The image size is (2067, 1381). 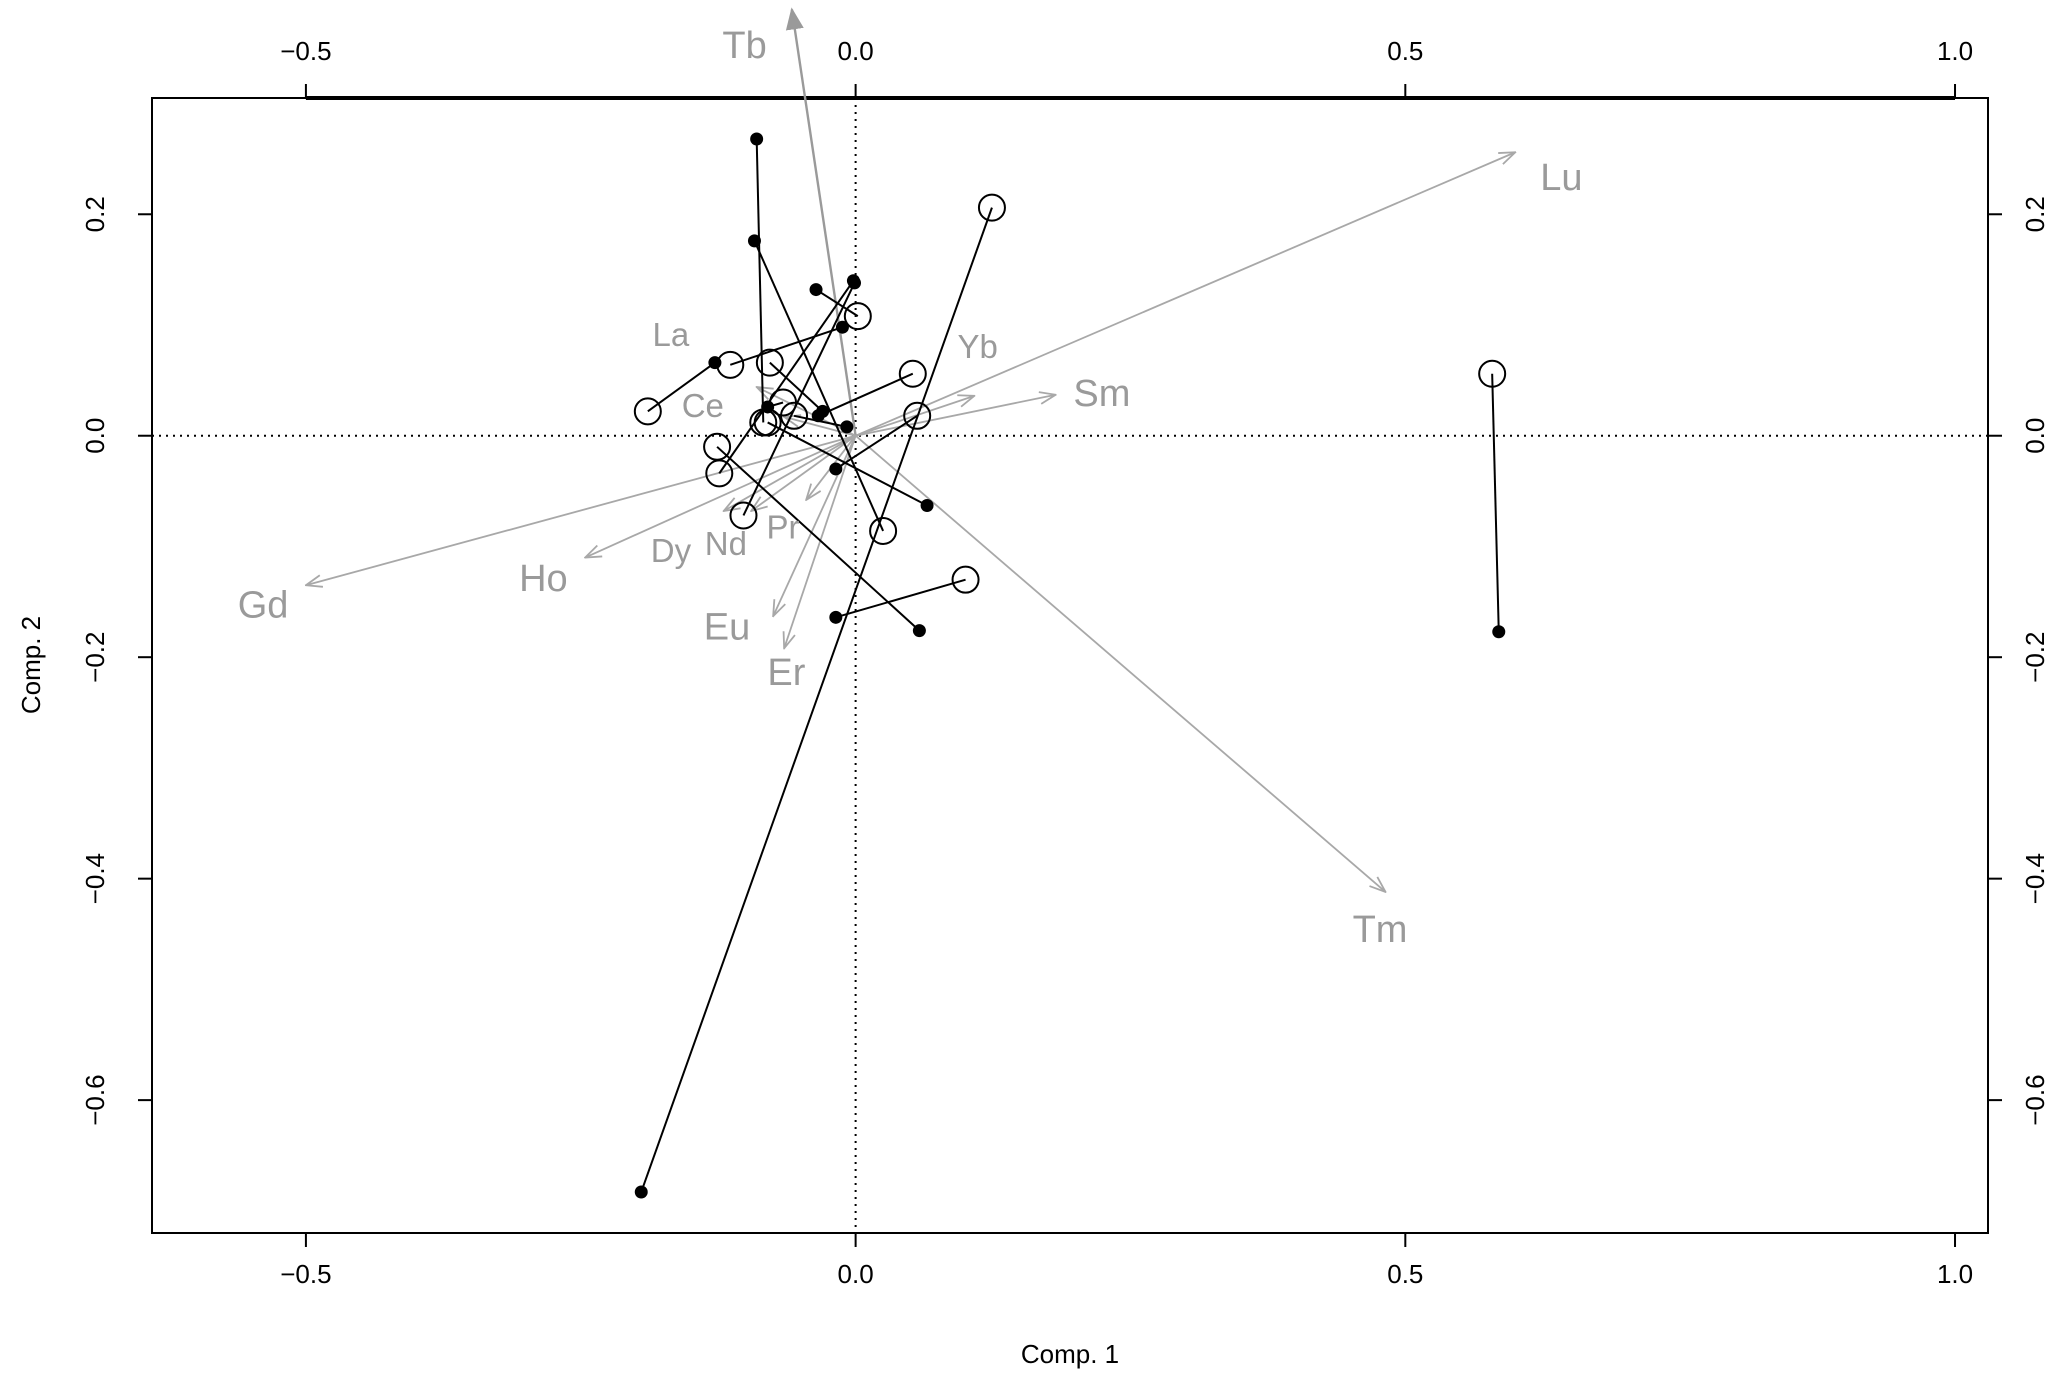 What do you see at coordinates (95, 214) in the screenshot?
I see `y-tick-label: 0.2` at bounding box center [95, 214].